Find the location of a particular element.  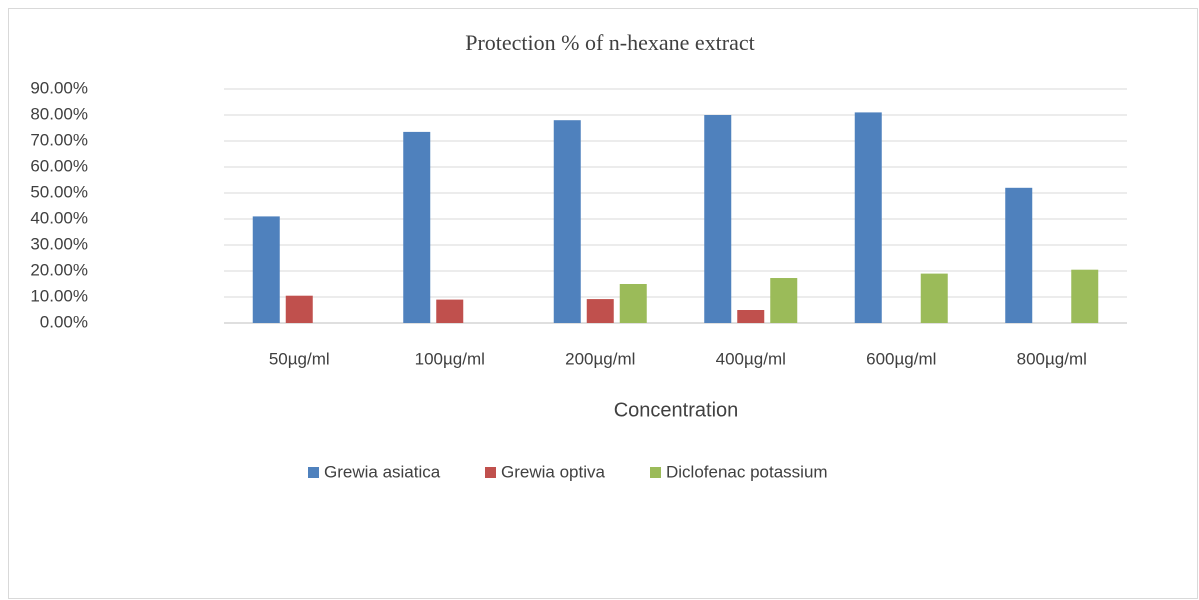

x-tick-label: 50µg/ml is located at coordinates (299, 358).